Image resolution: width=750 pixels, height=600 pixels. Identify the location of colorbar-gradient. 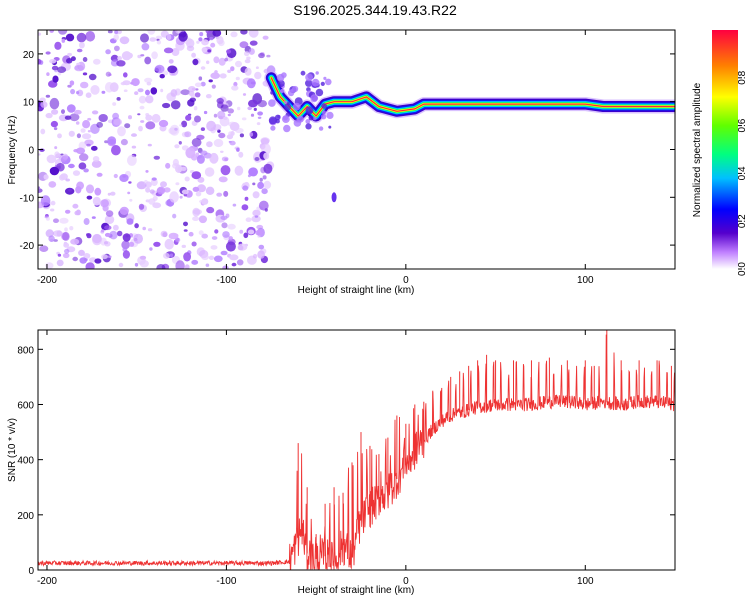
(725, 149).